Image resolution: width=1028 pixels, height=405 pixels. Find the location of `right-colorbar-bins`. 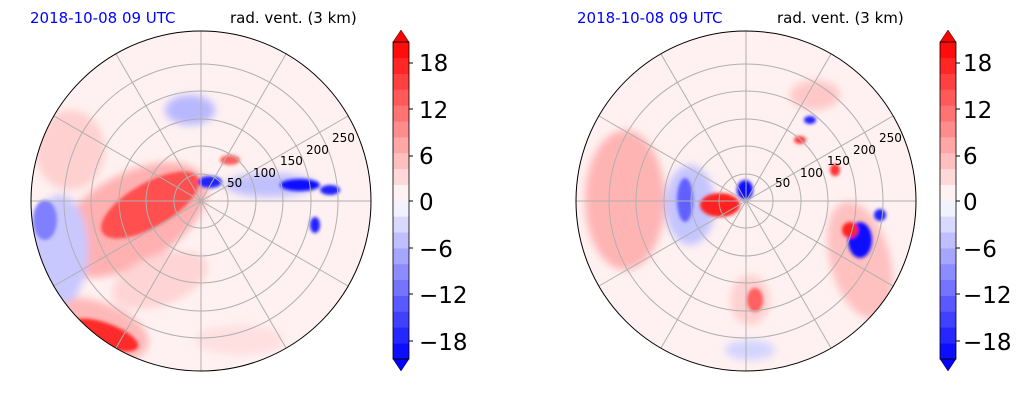

right-colorbar-bins is located at coordinates (948, 201).